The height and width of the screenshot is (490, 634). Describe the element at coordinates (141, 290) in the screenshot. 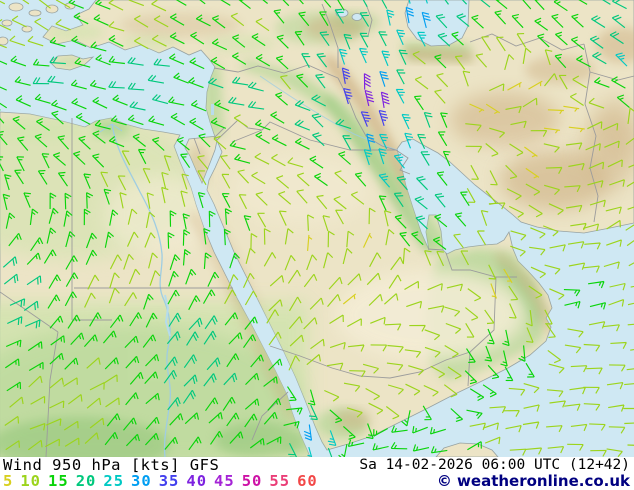

I see `nile-river` at that location.